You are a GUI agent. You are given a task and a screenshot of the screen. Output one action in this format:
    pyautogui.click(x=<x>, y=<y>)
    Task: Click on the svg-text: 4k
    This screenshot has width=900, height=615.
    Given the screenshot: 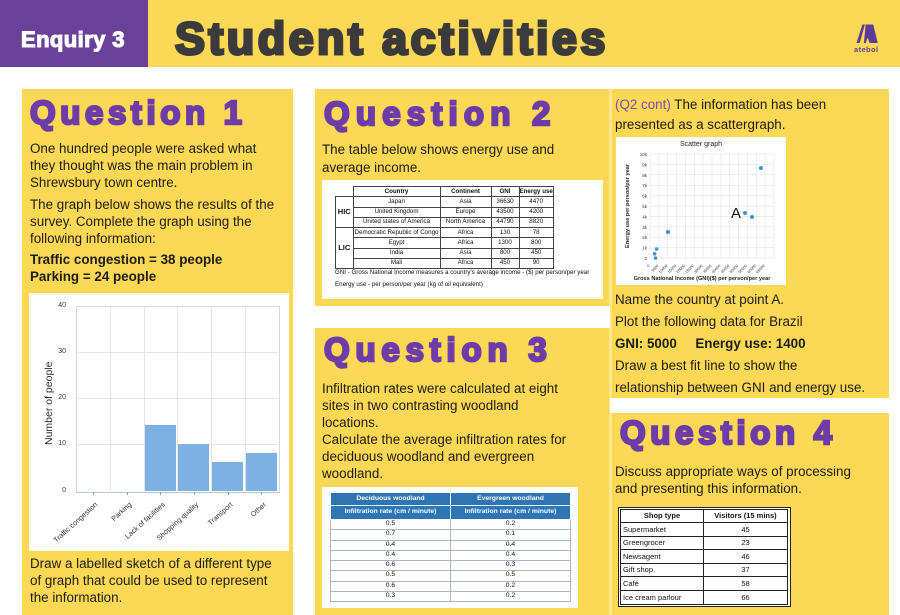 What is the action you would take?
    pyautogui.click(x=645, y=216)
    